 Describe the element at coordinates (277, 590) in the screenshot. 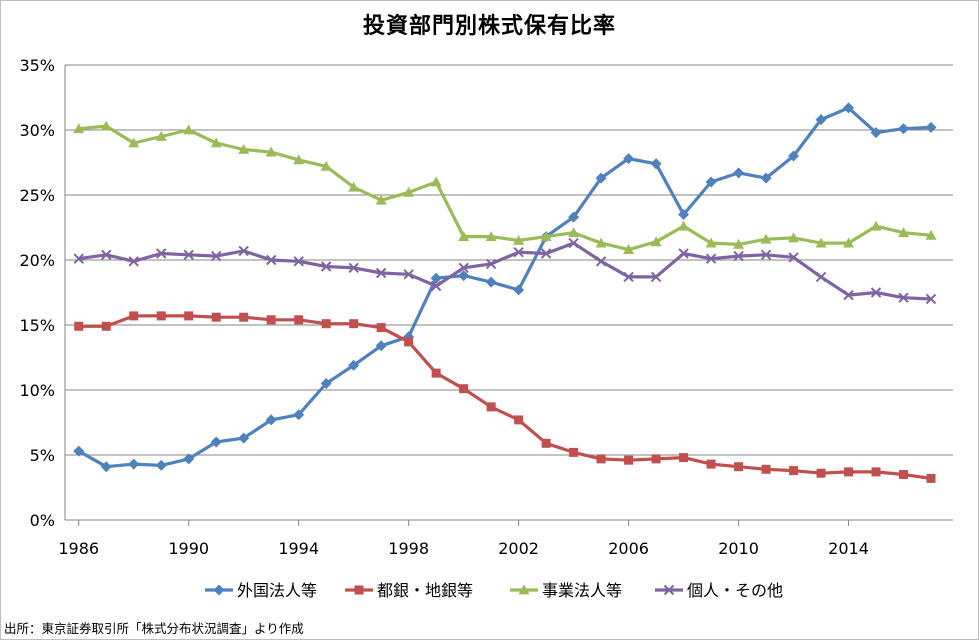

I see `legend-label: 外国法人等` at that location.